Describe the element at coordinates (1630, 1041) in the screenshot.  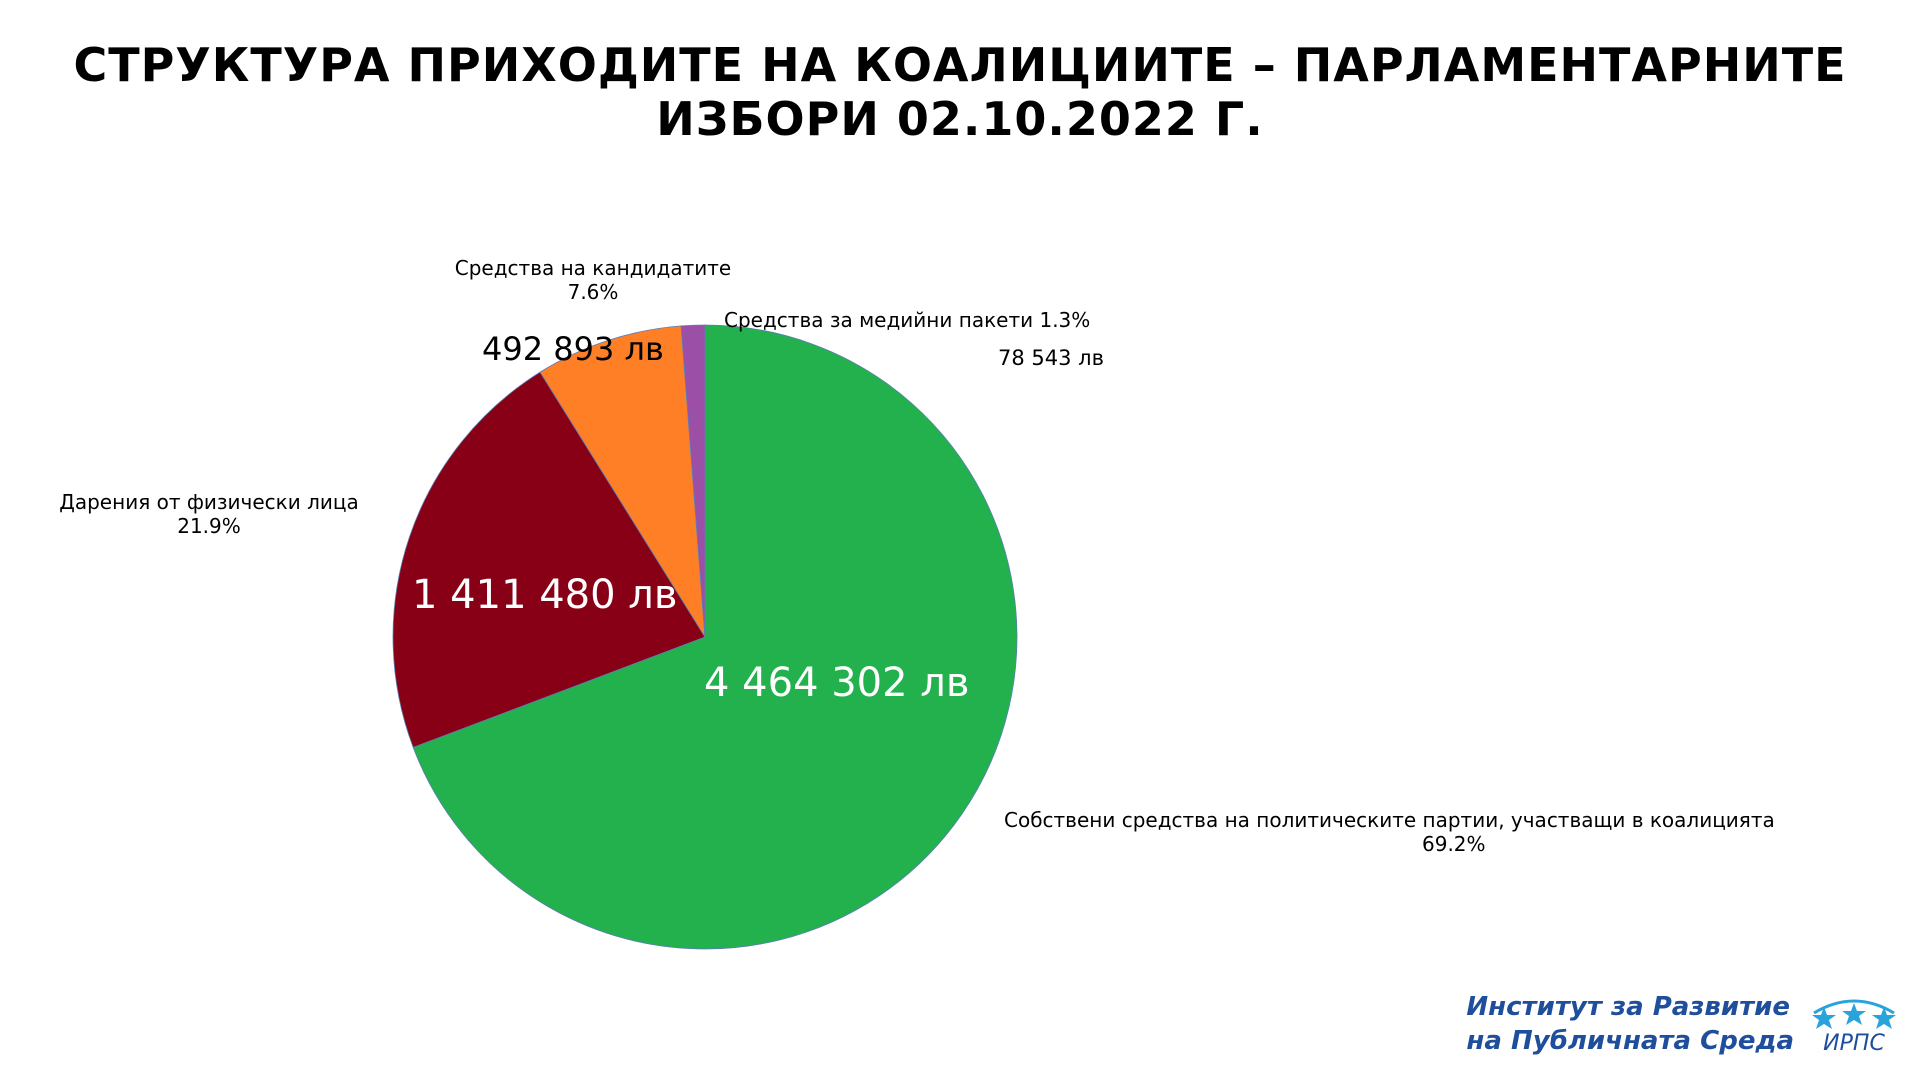
I see `logo-line-2: на Публичната Среда` at that location.